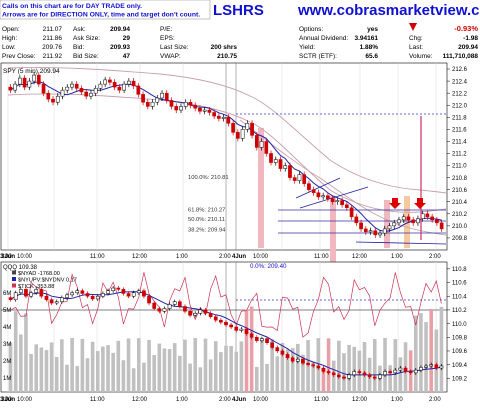 This screenshot has height=408, width=480. Describe the element at coordinates (407, 203) in the screenshot. I see `direction-arrows` at that location.